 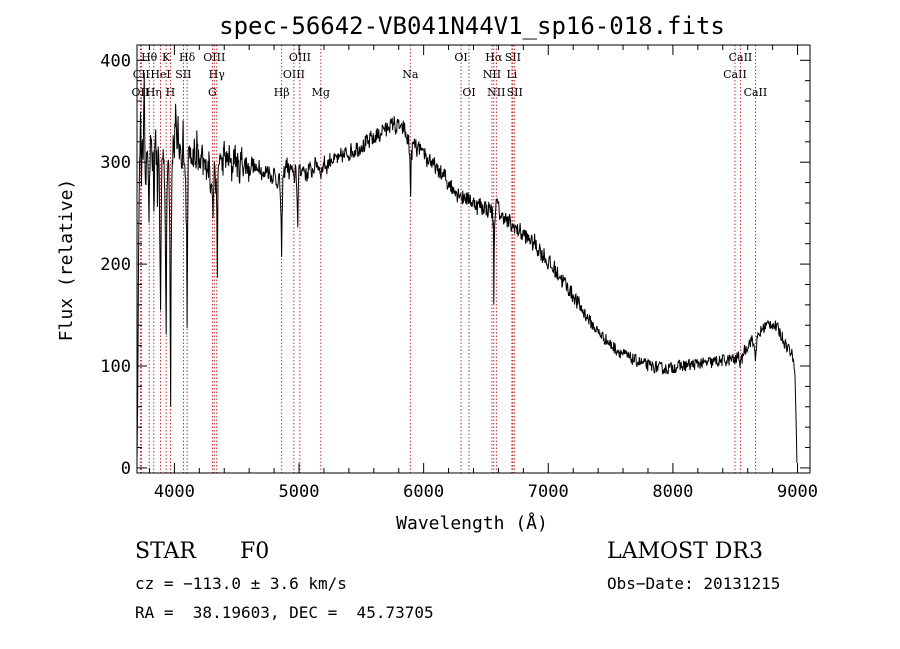 What do you see at coordinates (187, 57) in the screenshot?
I see `line-label-8: Hδ` at bounding box center [187, 57].